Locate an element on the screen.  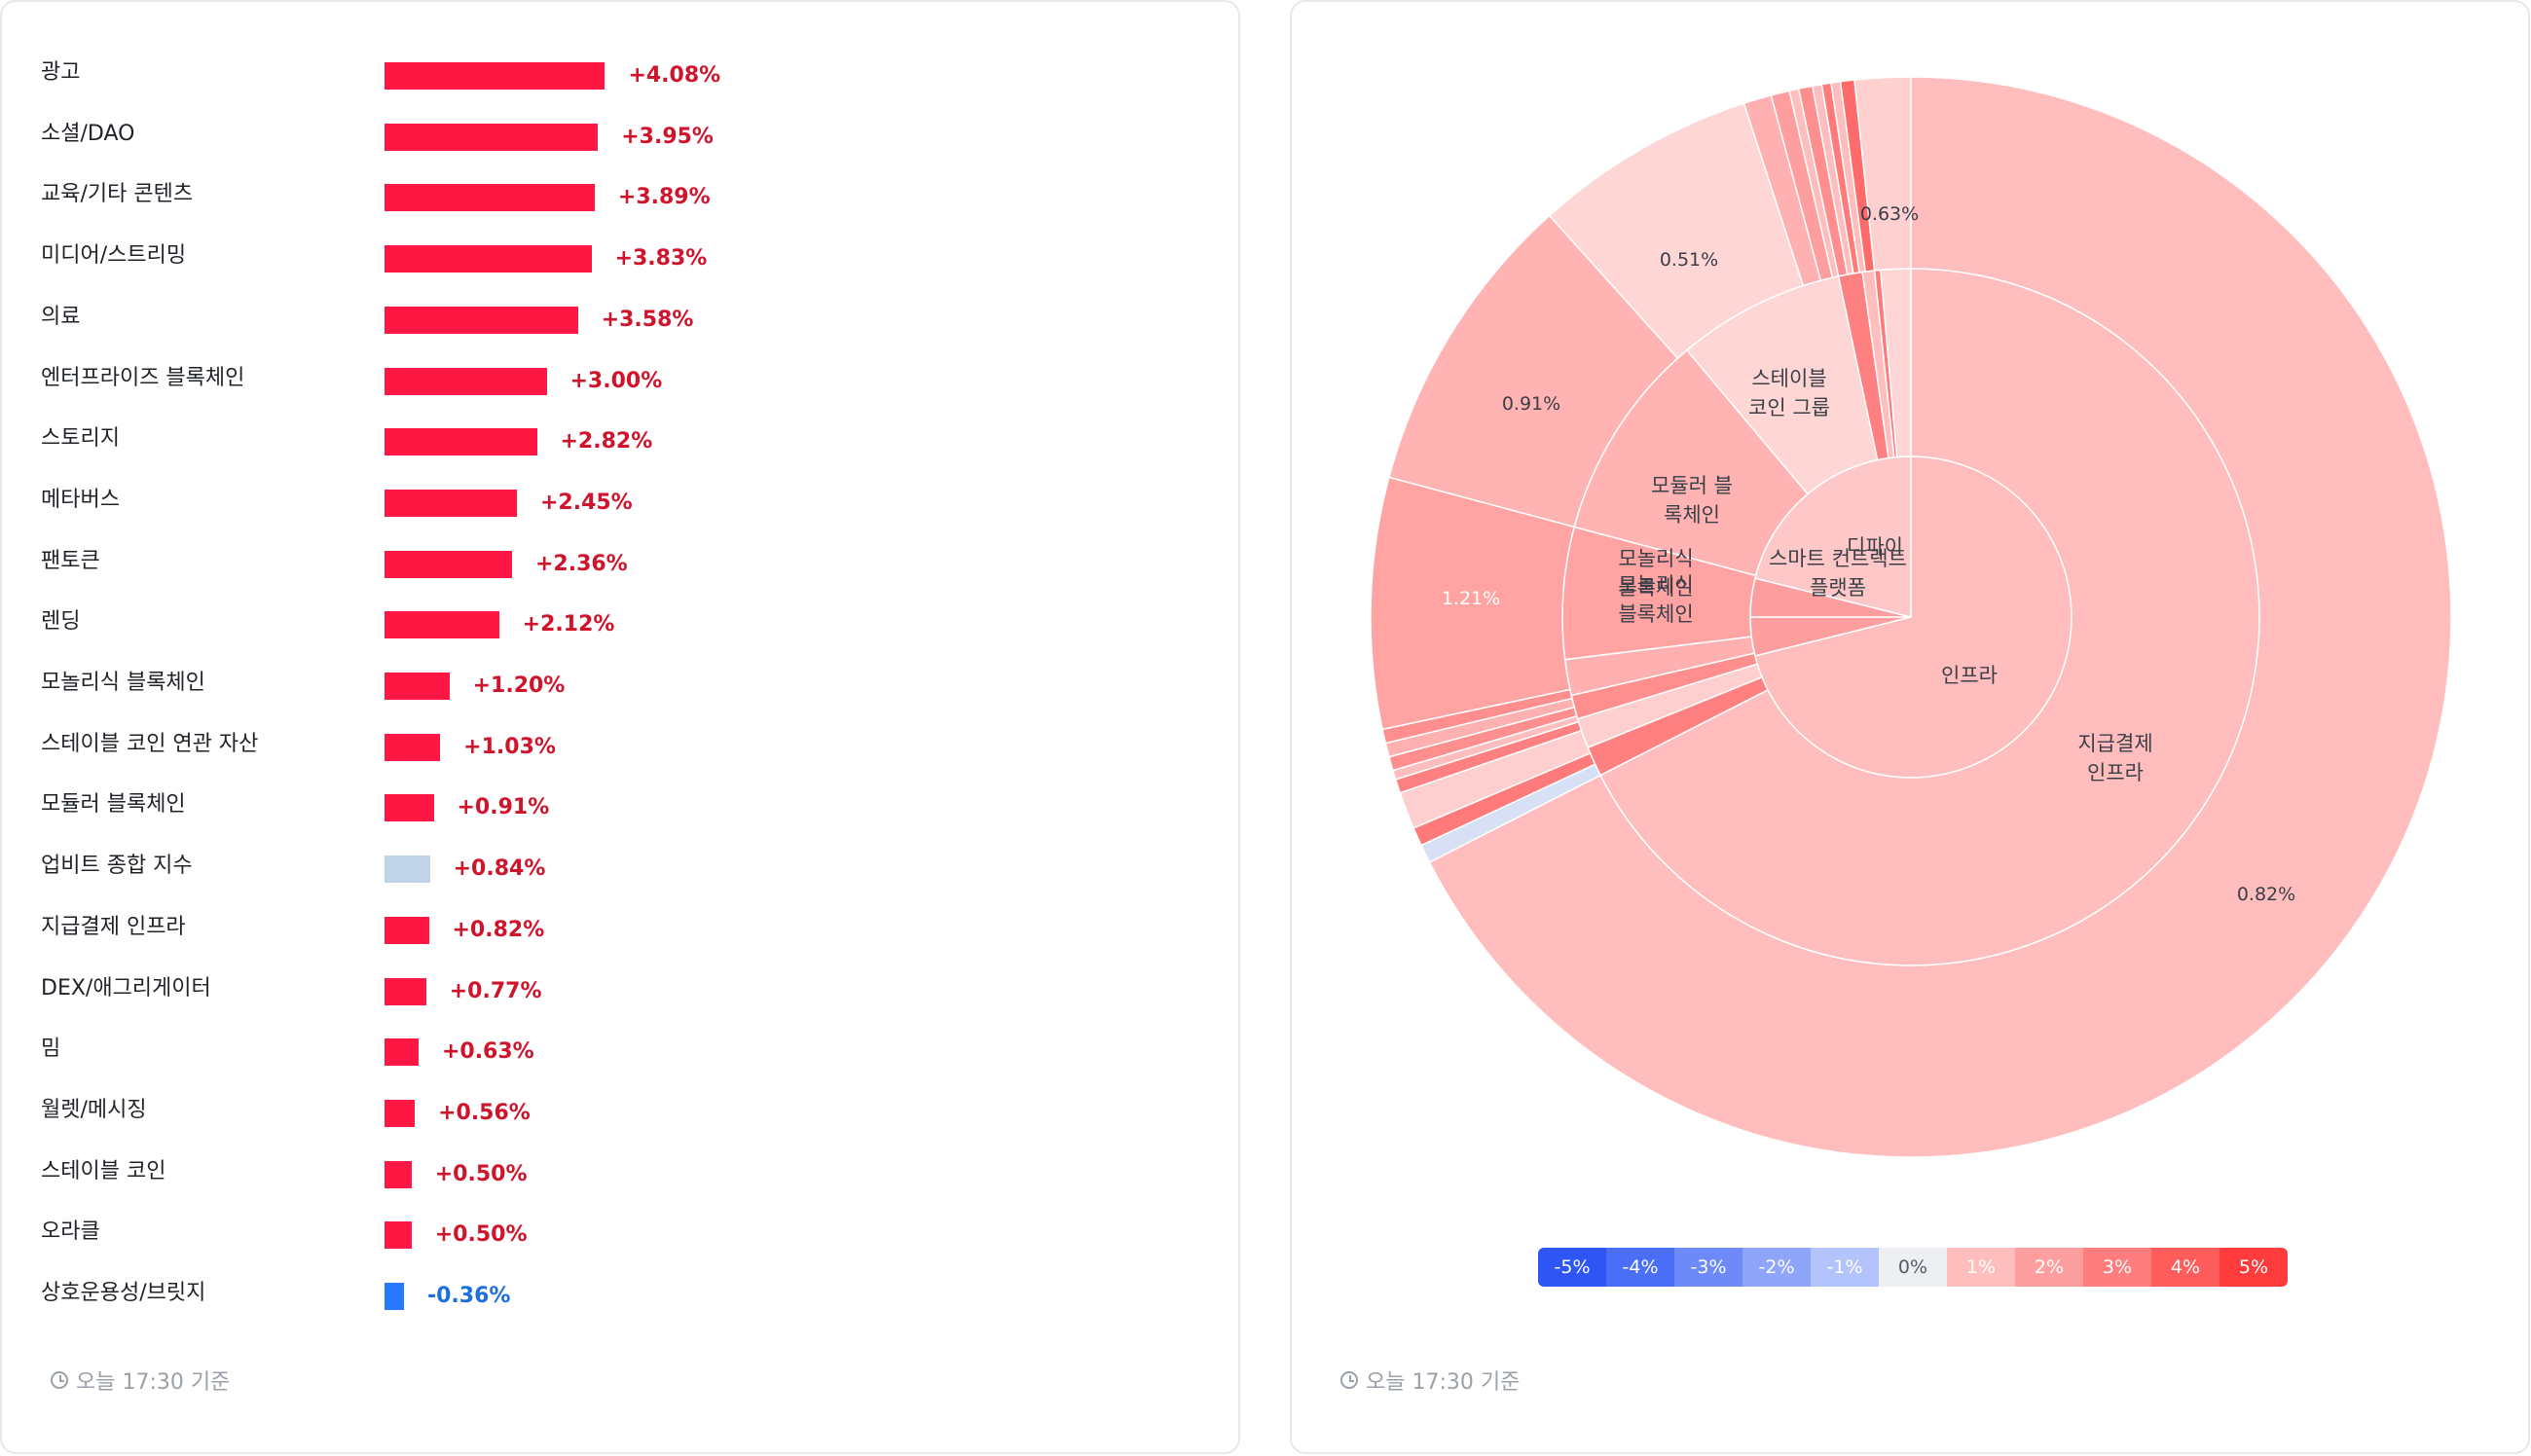
bar-row: 스토리지 +2.82% is located at coordinates (620, 438).